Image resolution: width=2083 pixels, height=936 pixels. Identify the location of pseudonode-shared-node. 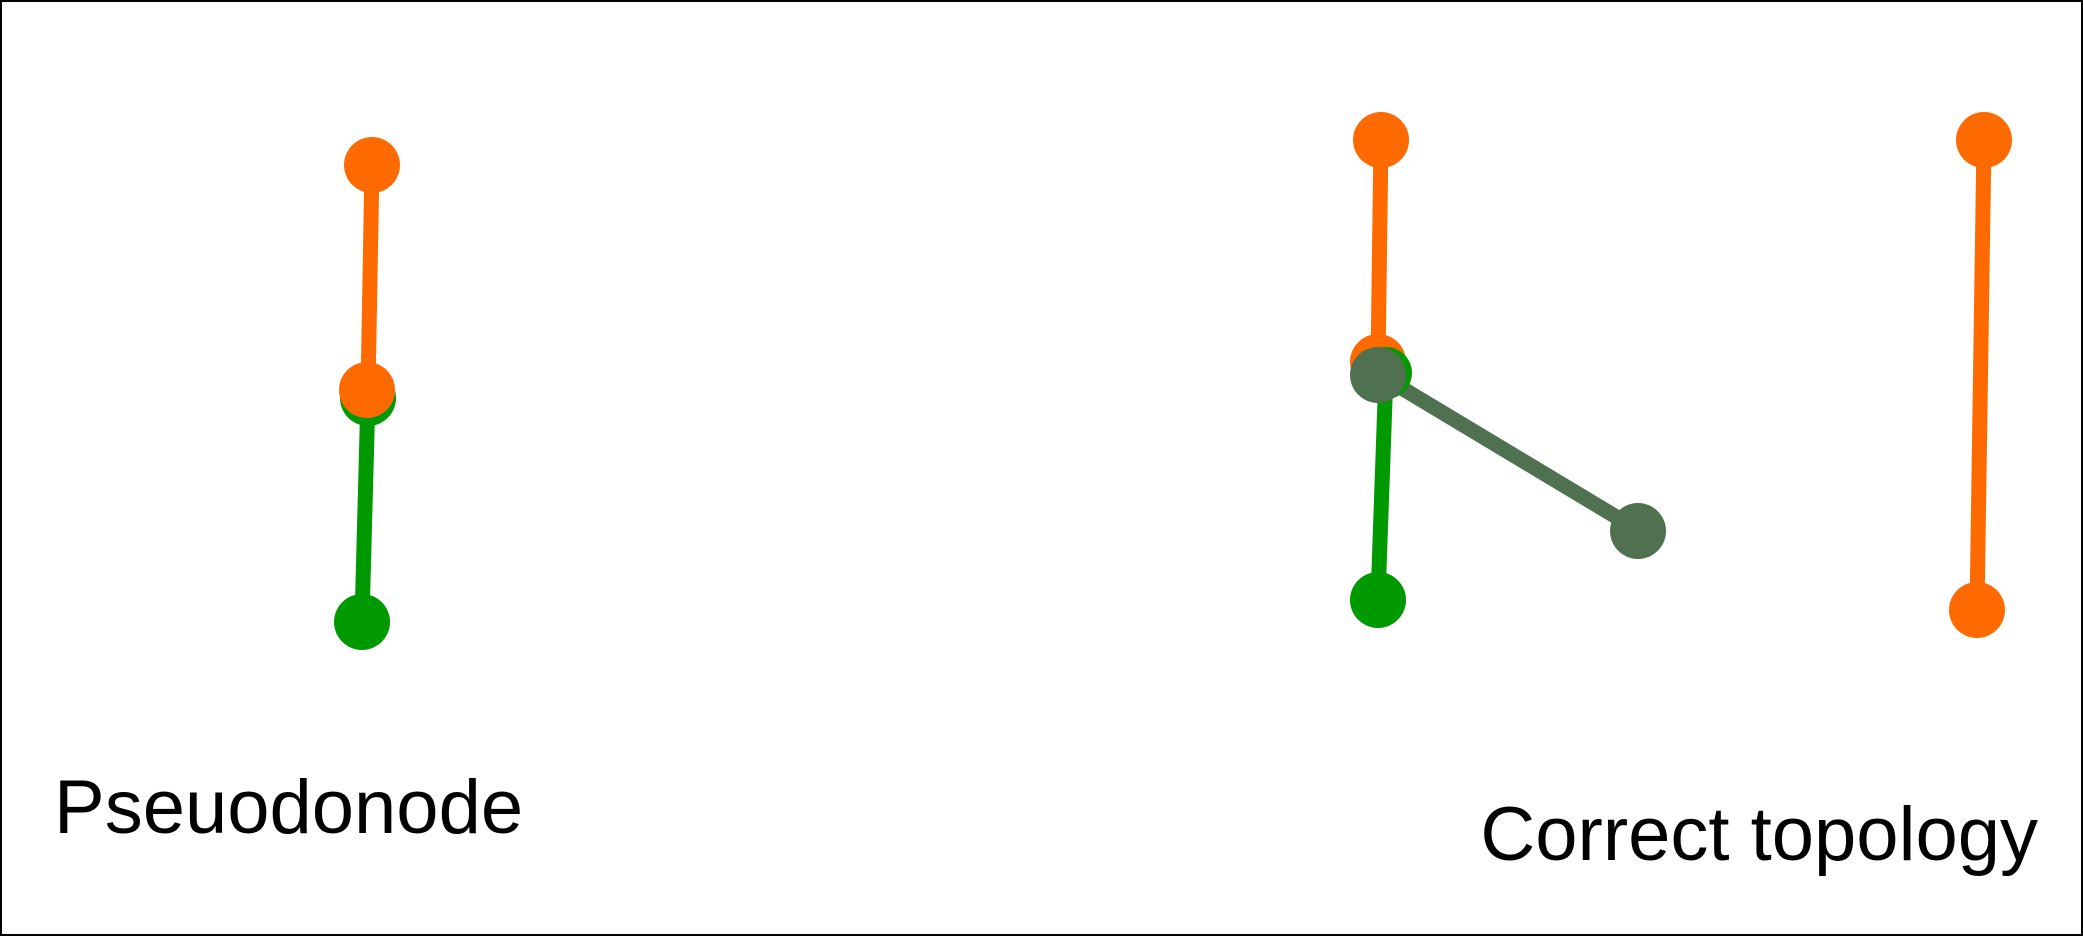
(367, 390).